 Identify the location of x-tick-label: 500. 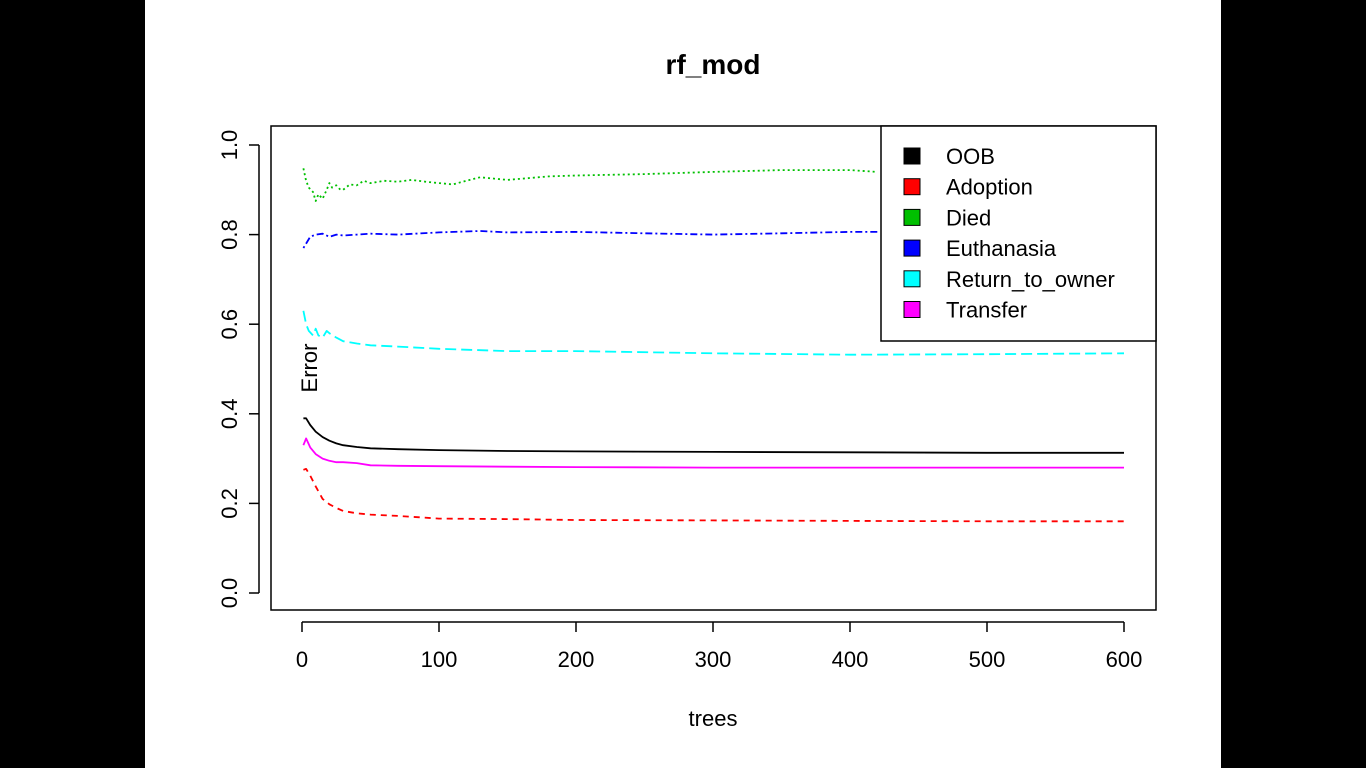
(987, 659).